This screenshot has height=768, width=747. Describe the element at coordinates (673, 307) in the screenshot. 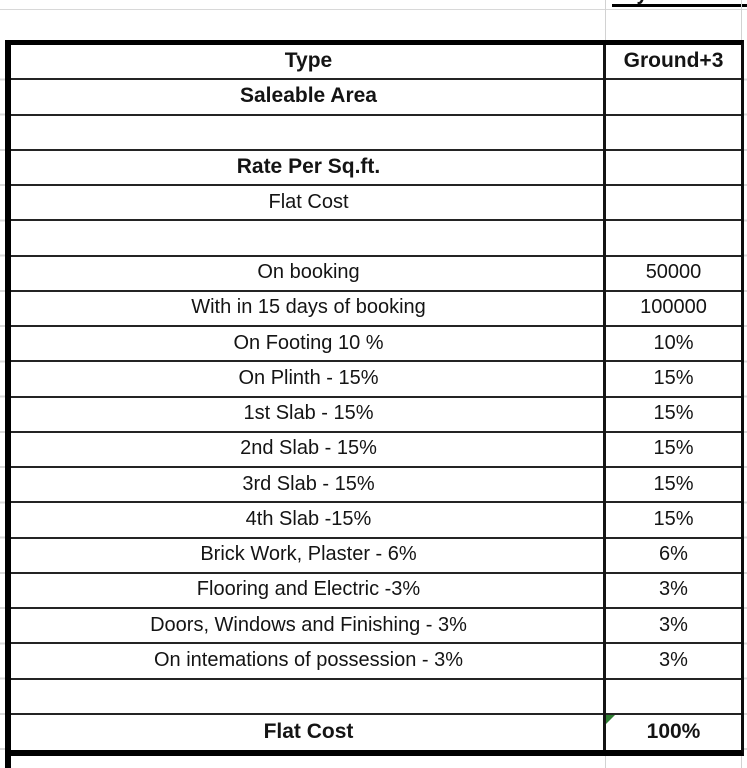

I see `row-value-cell: 100000` at that location.